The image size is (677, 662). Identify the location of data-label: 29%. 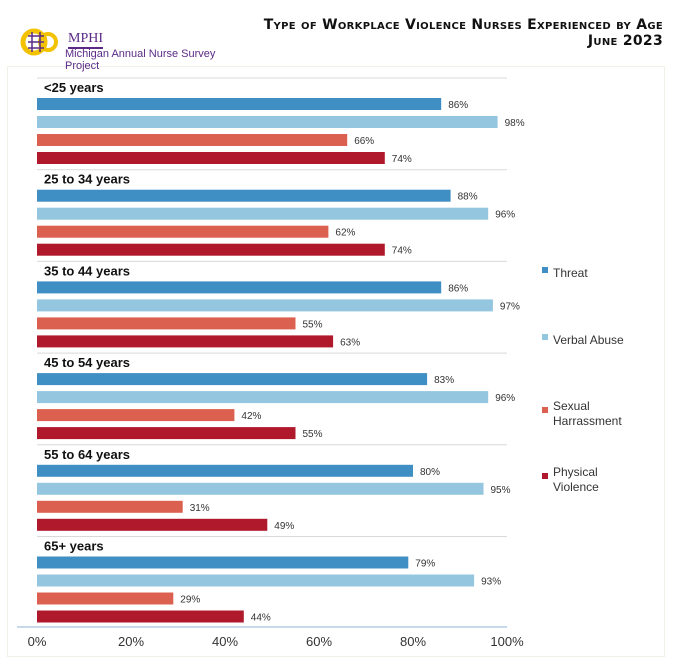
(190, 600).